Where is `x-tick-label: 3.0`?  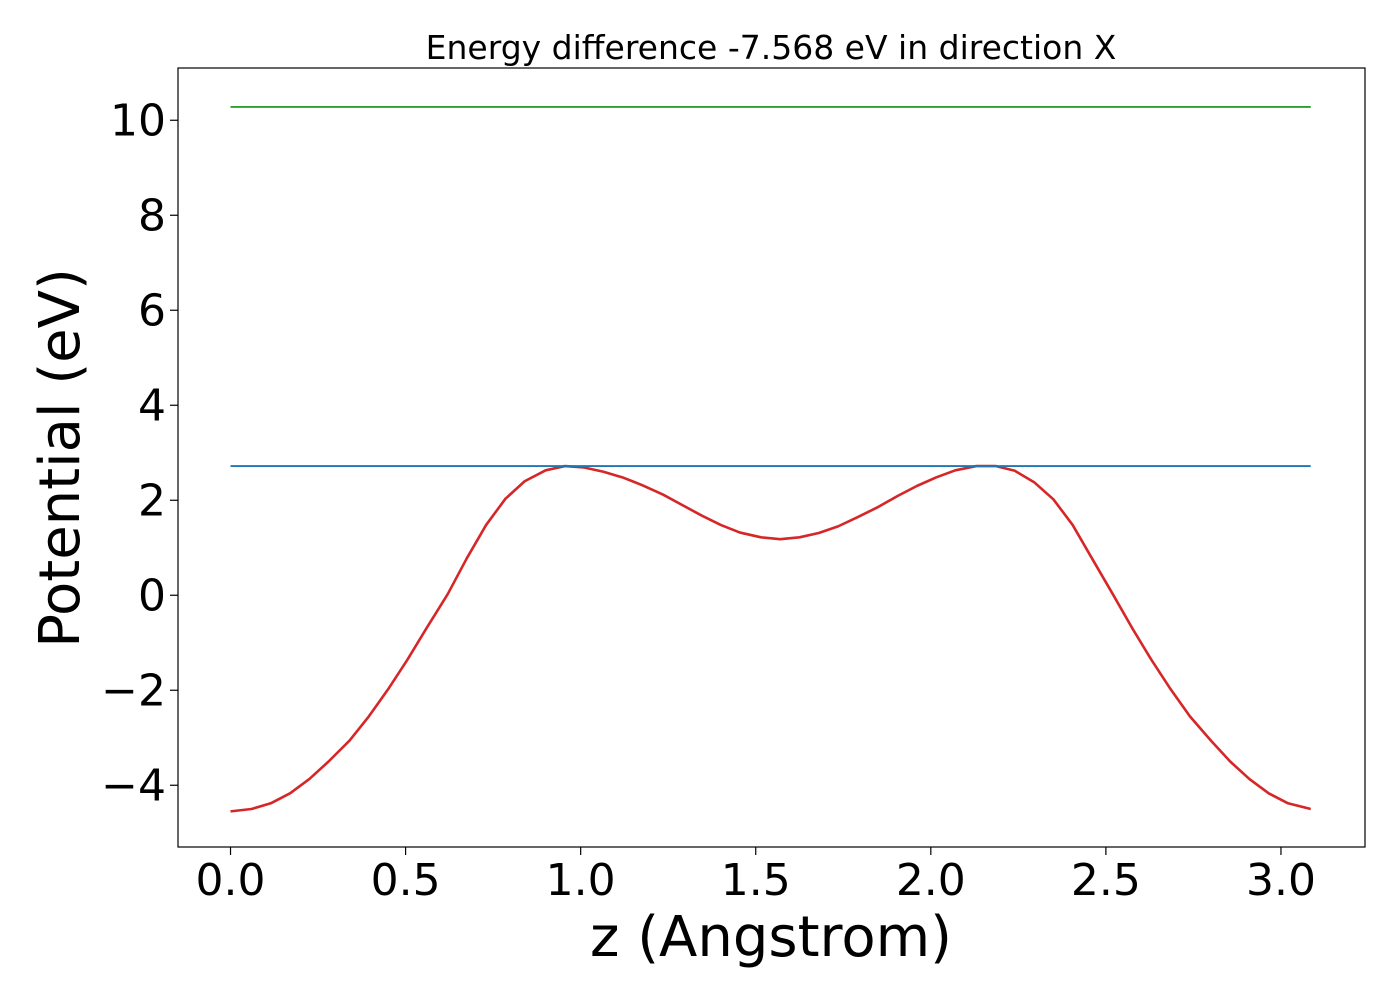 x-tick-label: 3.0 is located at coordinates (1281, 880).